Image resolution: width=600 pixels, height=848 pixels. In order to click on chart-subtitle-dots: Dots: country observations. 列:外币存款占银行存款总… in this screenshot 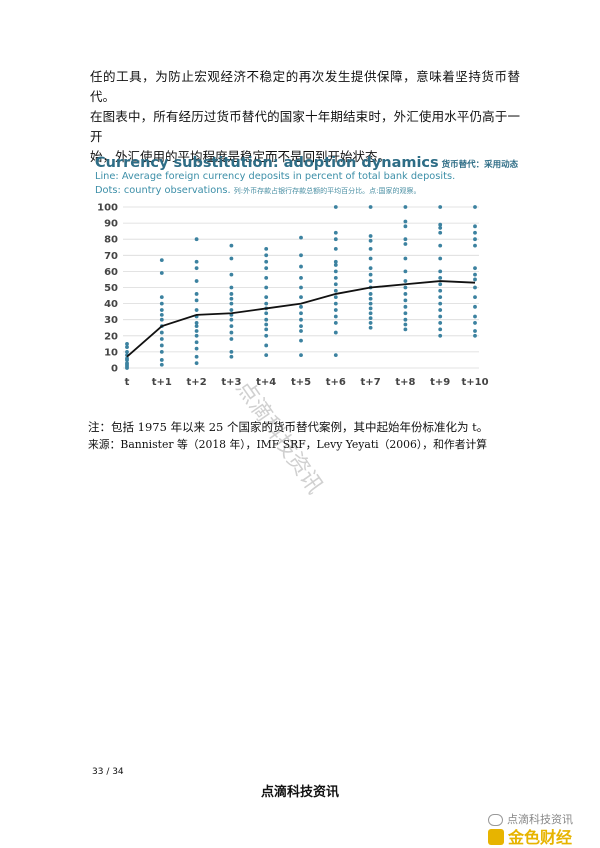, I will do `click(257, 190)`.